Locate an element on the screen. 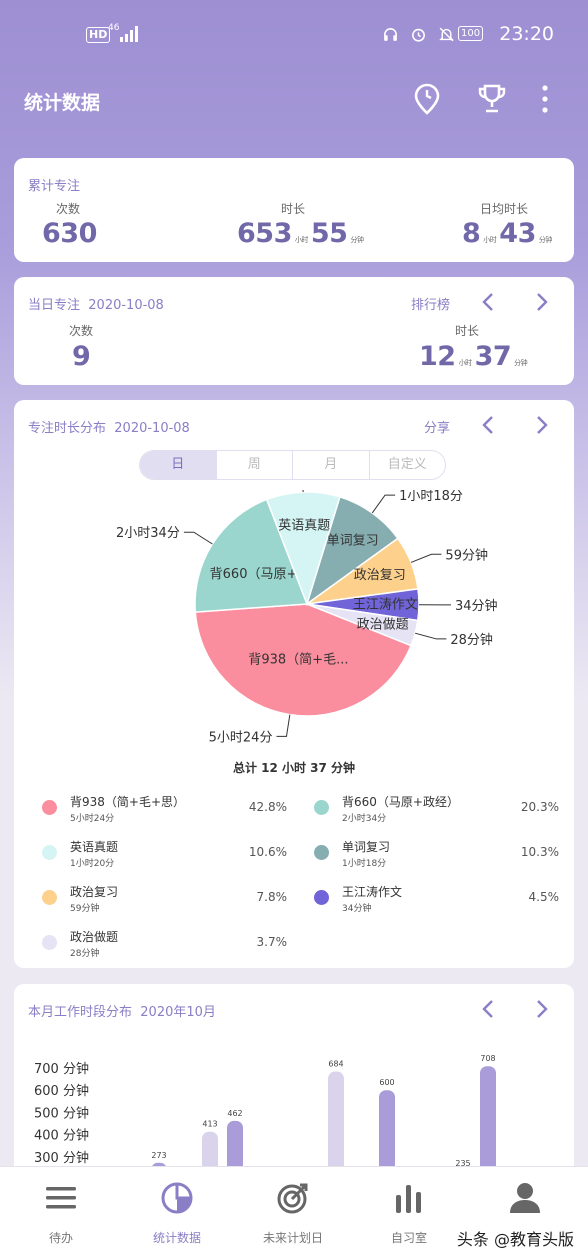 The image size is (588, 1258). callout-label: 59分钟 is located at coordinates (466, 555).